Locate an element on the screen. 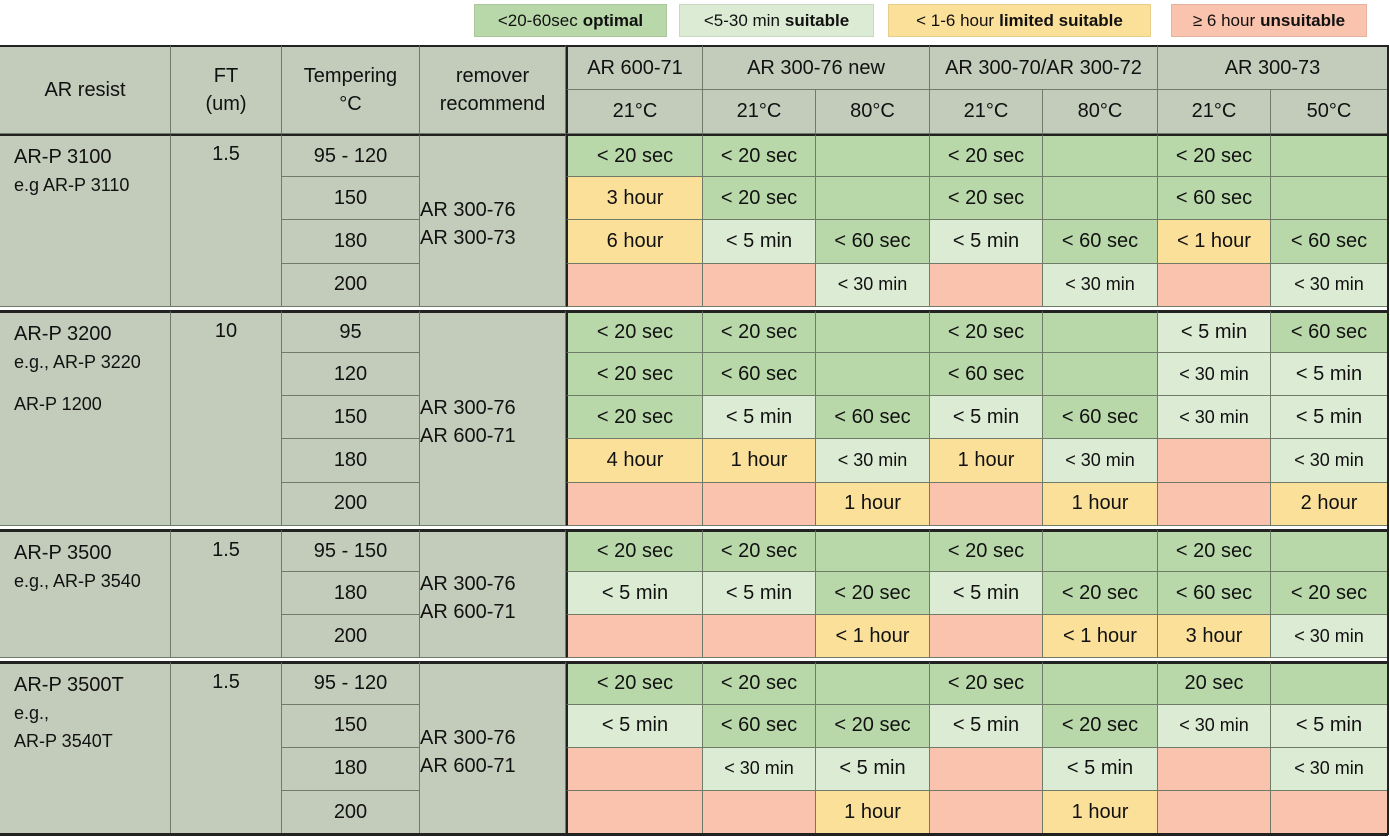 This screenshot has height=836, width=1390. legend-limited: < 1-6 hour limited suitable is located at coordinates (1019, 20).